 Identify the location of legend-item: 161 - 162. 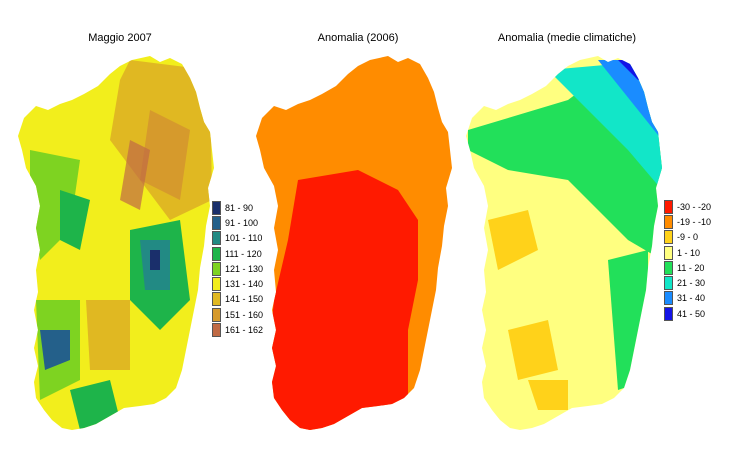
(238, 330).